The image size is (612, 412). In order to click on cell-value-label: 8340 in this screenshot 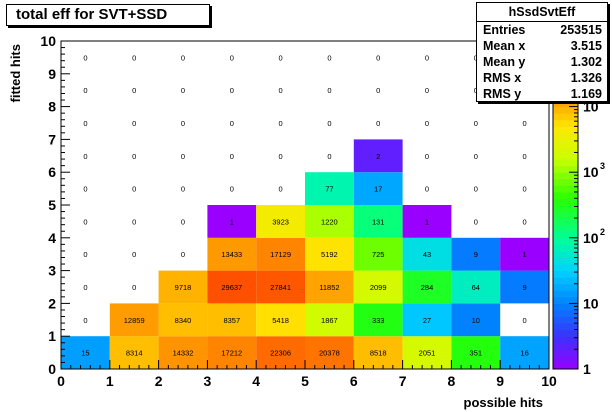, I will do `click(183, 320)`.